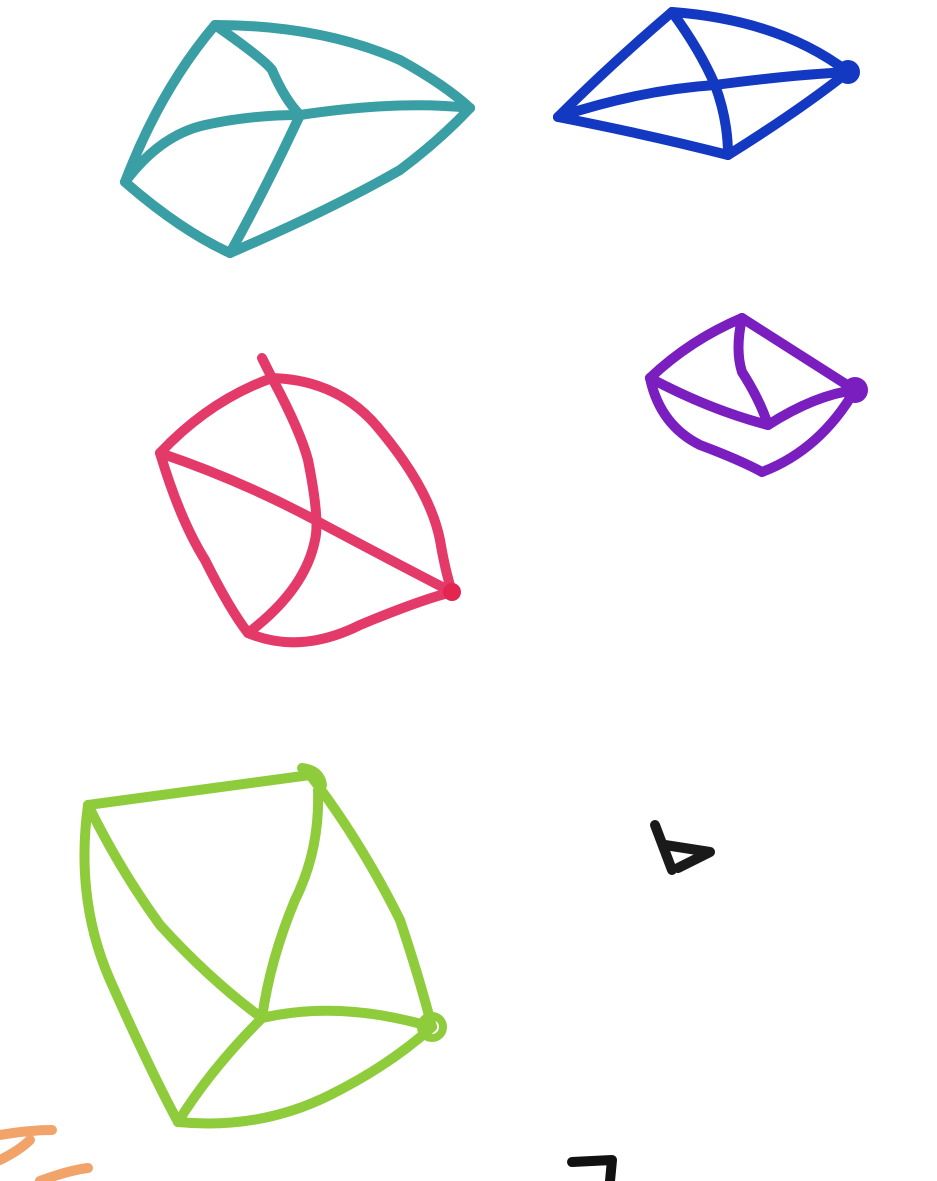 The height and width of the screenshot is (1181, 937). I want to click on yellow-blob, so click(682, 847).